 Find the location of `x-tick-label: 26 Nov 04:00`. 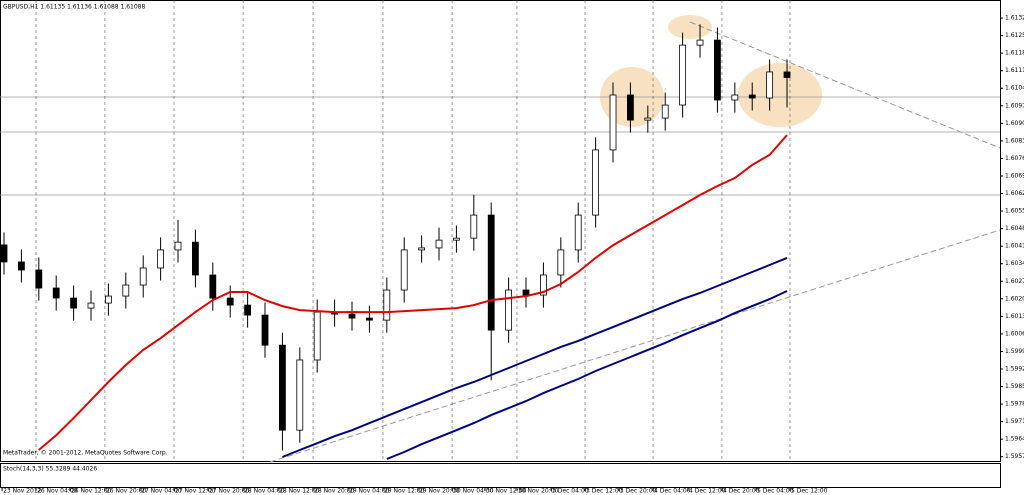

x-tick-label: 26 Nov 04:00 is located at coordinates (57, 491).